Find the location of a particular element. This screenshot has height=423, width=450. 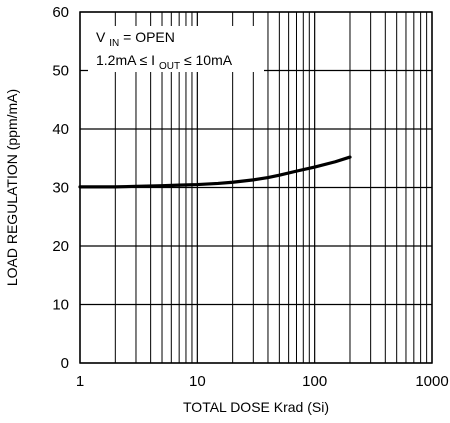

series-line is located at coordinates (215, 172).